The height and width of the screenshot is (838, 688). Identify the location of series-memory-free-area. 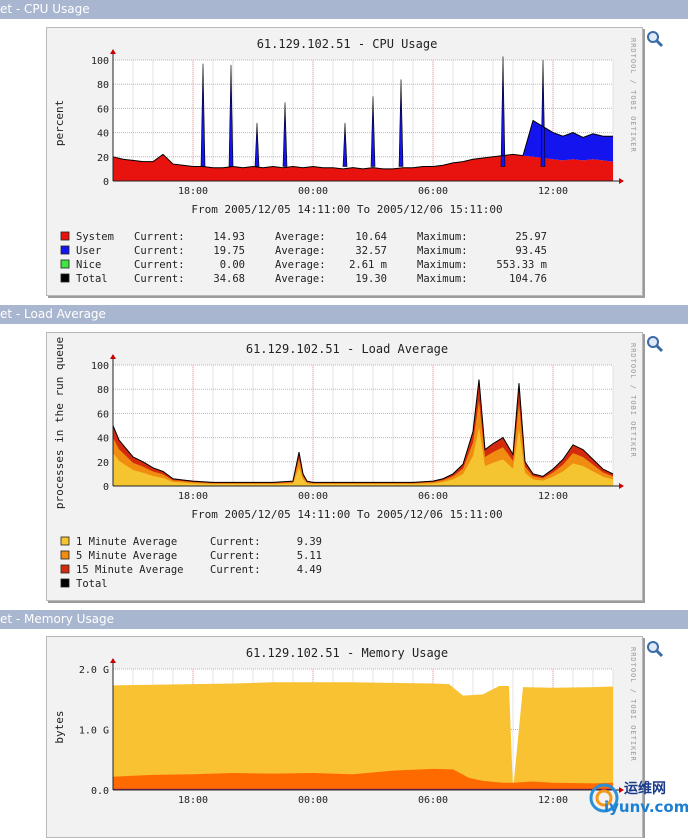
(363, 736).